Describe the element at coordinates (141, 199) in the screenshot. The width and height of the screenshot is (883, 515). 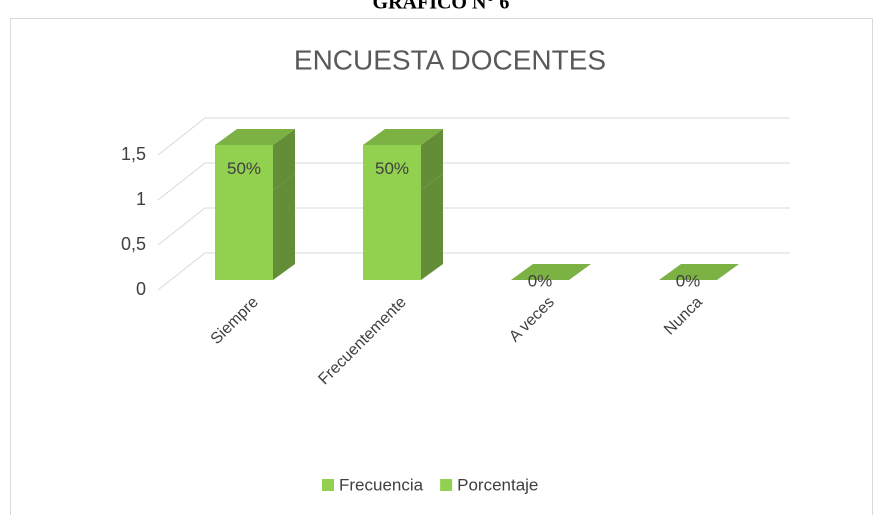
I see `y-tick-label: 1` at that location.